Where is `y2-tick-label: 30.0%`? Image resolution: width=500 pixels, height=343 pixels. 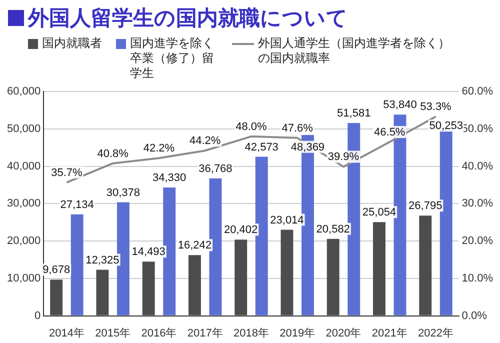 y2-tick-label: 30.0% is located at coordinates (478, 204).